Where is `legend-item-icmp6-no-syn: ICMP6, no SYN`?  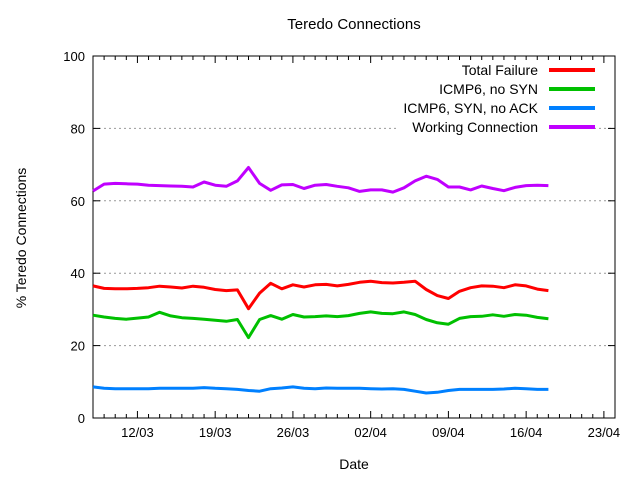 legend-item-icmp6-no-syn: ICMP6, no SYN is located at coordinates (499, 88).